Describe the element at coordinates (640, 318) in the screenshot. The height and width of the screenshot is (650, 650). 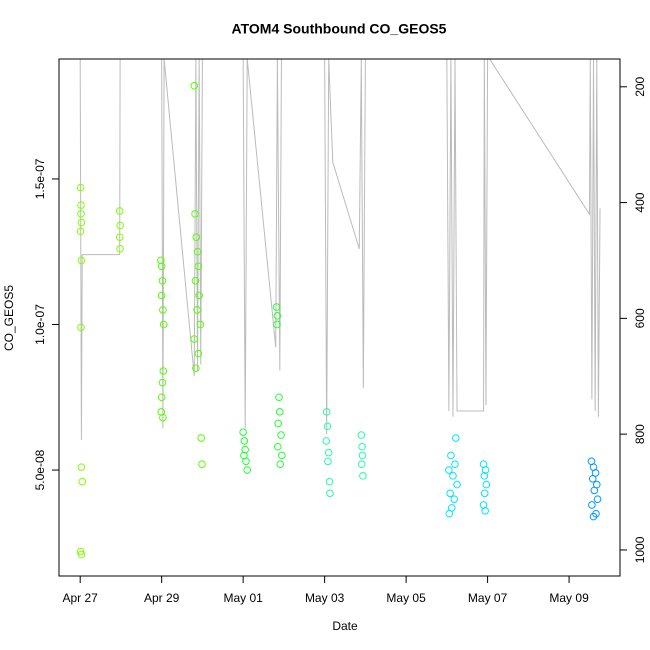
I see `y2-tick-label: 600` at that location.